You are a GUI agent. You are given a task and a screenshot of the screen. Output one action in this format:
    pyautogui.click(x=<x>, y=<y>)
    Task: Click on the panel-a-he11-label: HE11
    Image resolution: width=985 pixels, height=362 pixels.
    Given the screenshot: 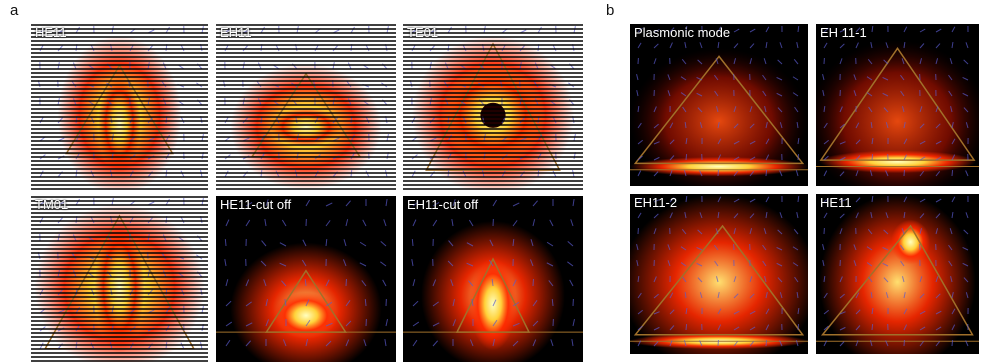 What is the action you would take?
    pyautogui.click(x=51, y=32)
    